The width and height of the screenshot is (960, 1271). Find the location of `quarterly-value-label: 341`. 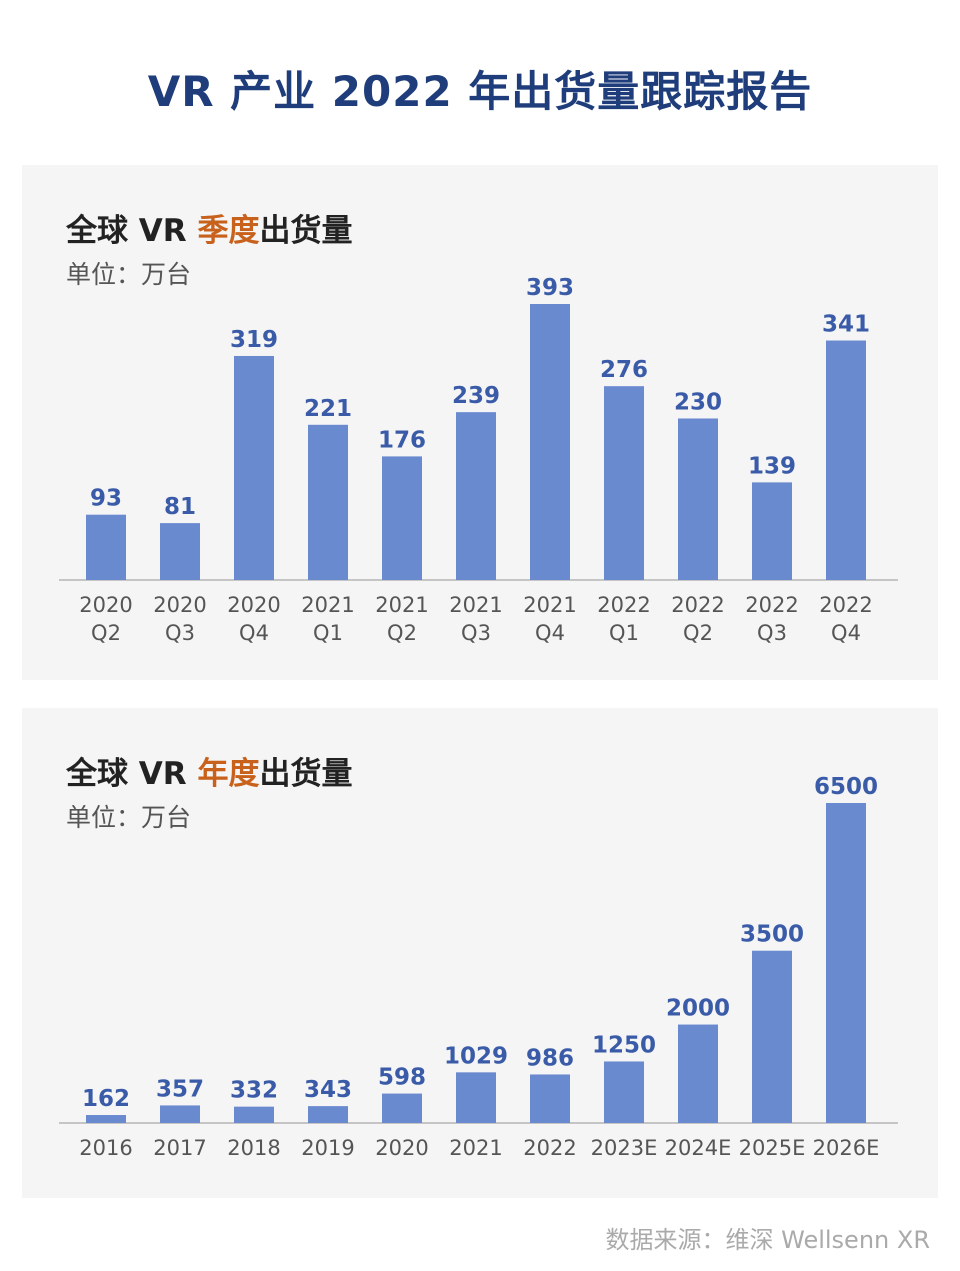

quarterly-value-label: 341 is located at coordinates (846, 325).